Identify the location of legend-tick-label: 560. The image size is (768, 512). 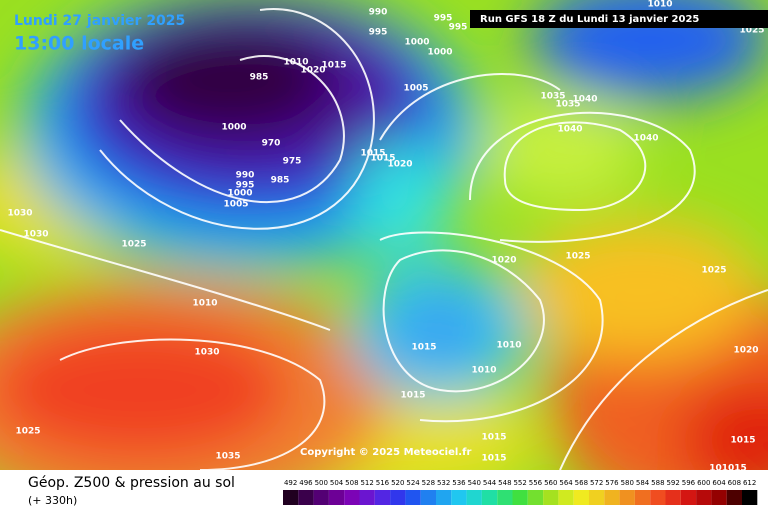
(550, 483).